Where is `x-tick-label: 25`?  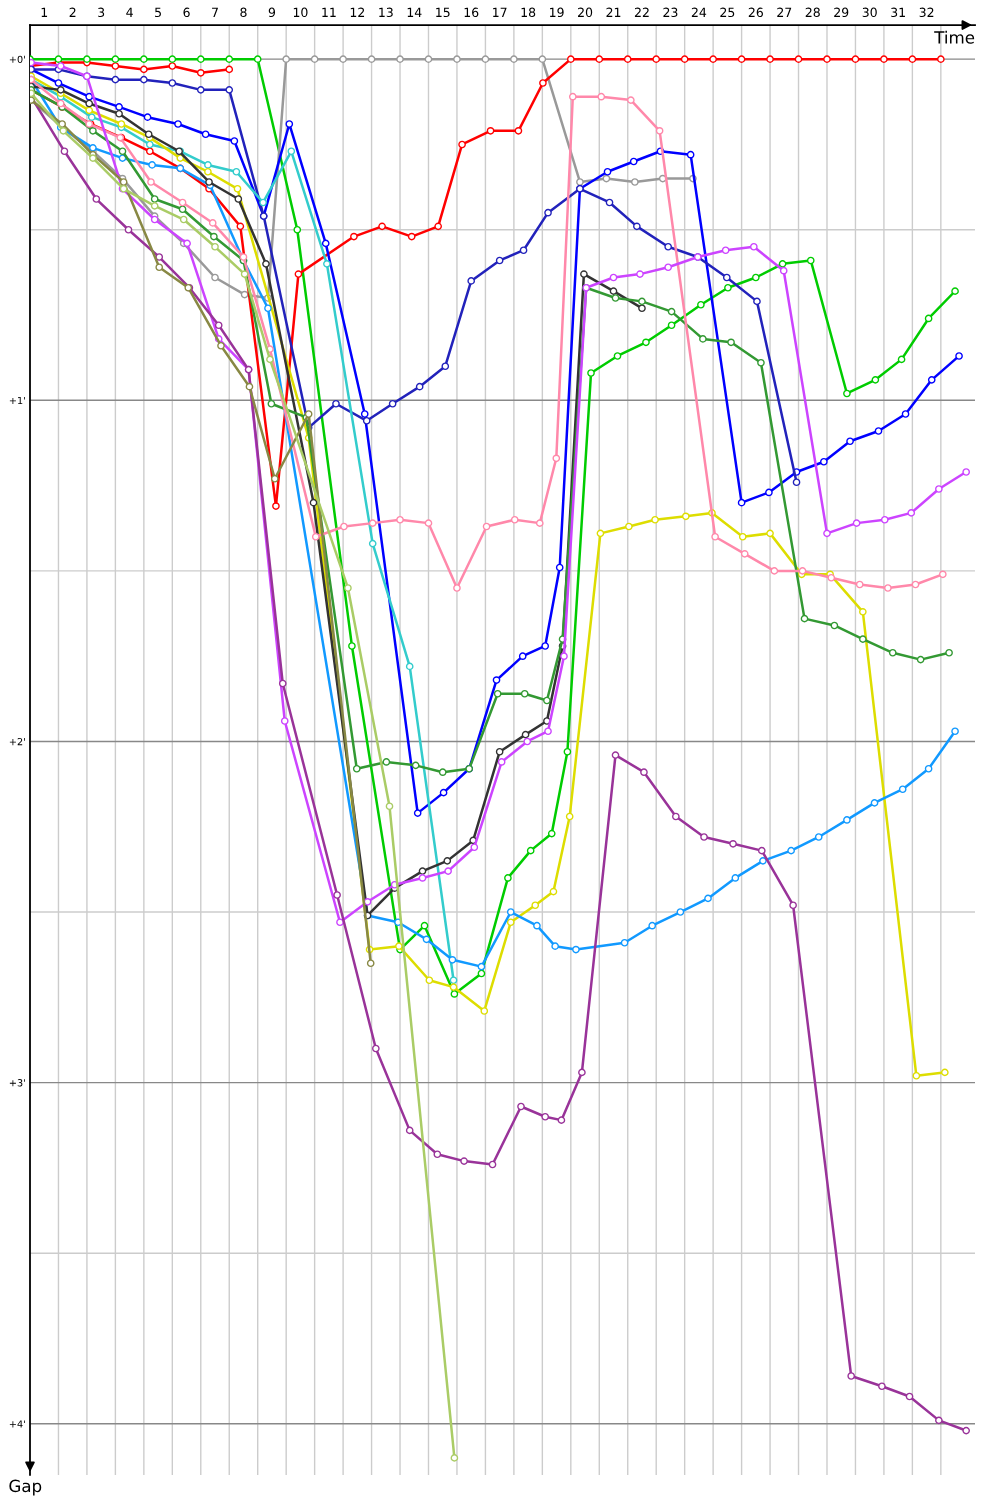 x-tick-label: 25 is located at coordinates (727, 12).